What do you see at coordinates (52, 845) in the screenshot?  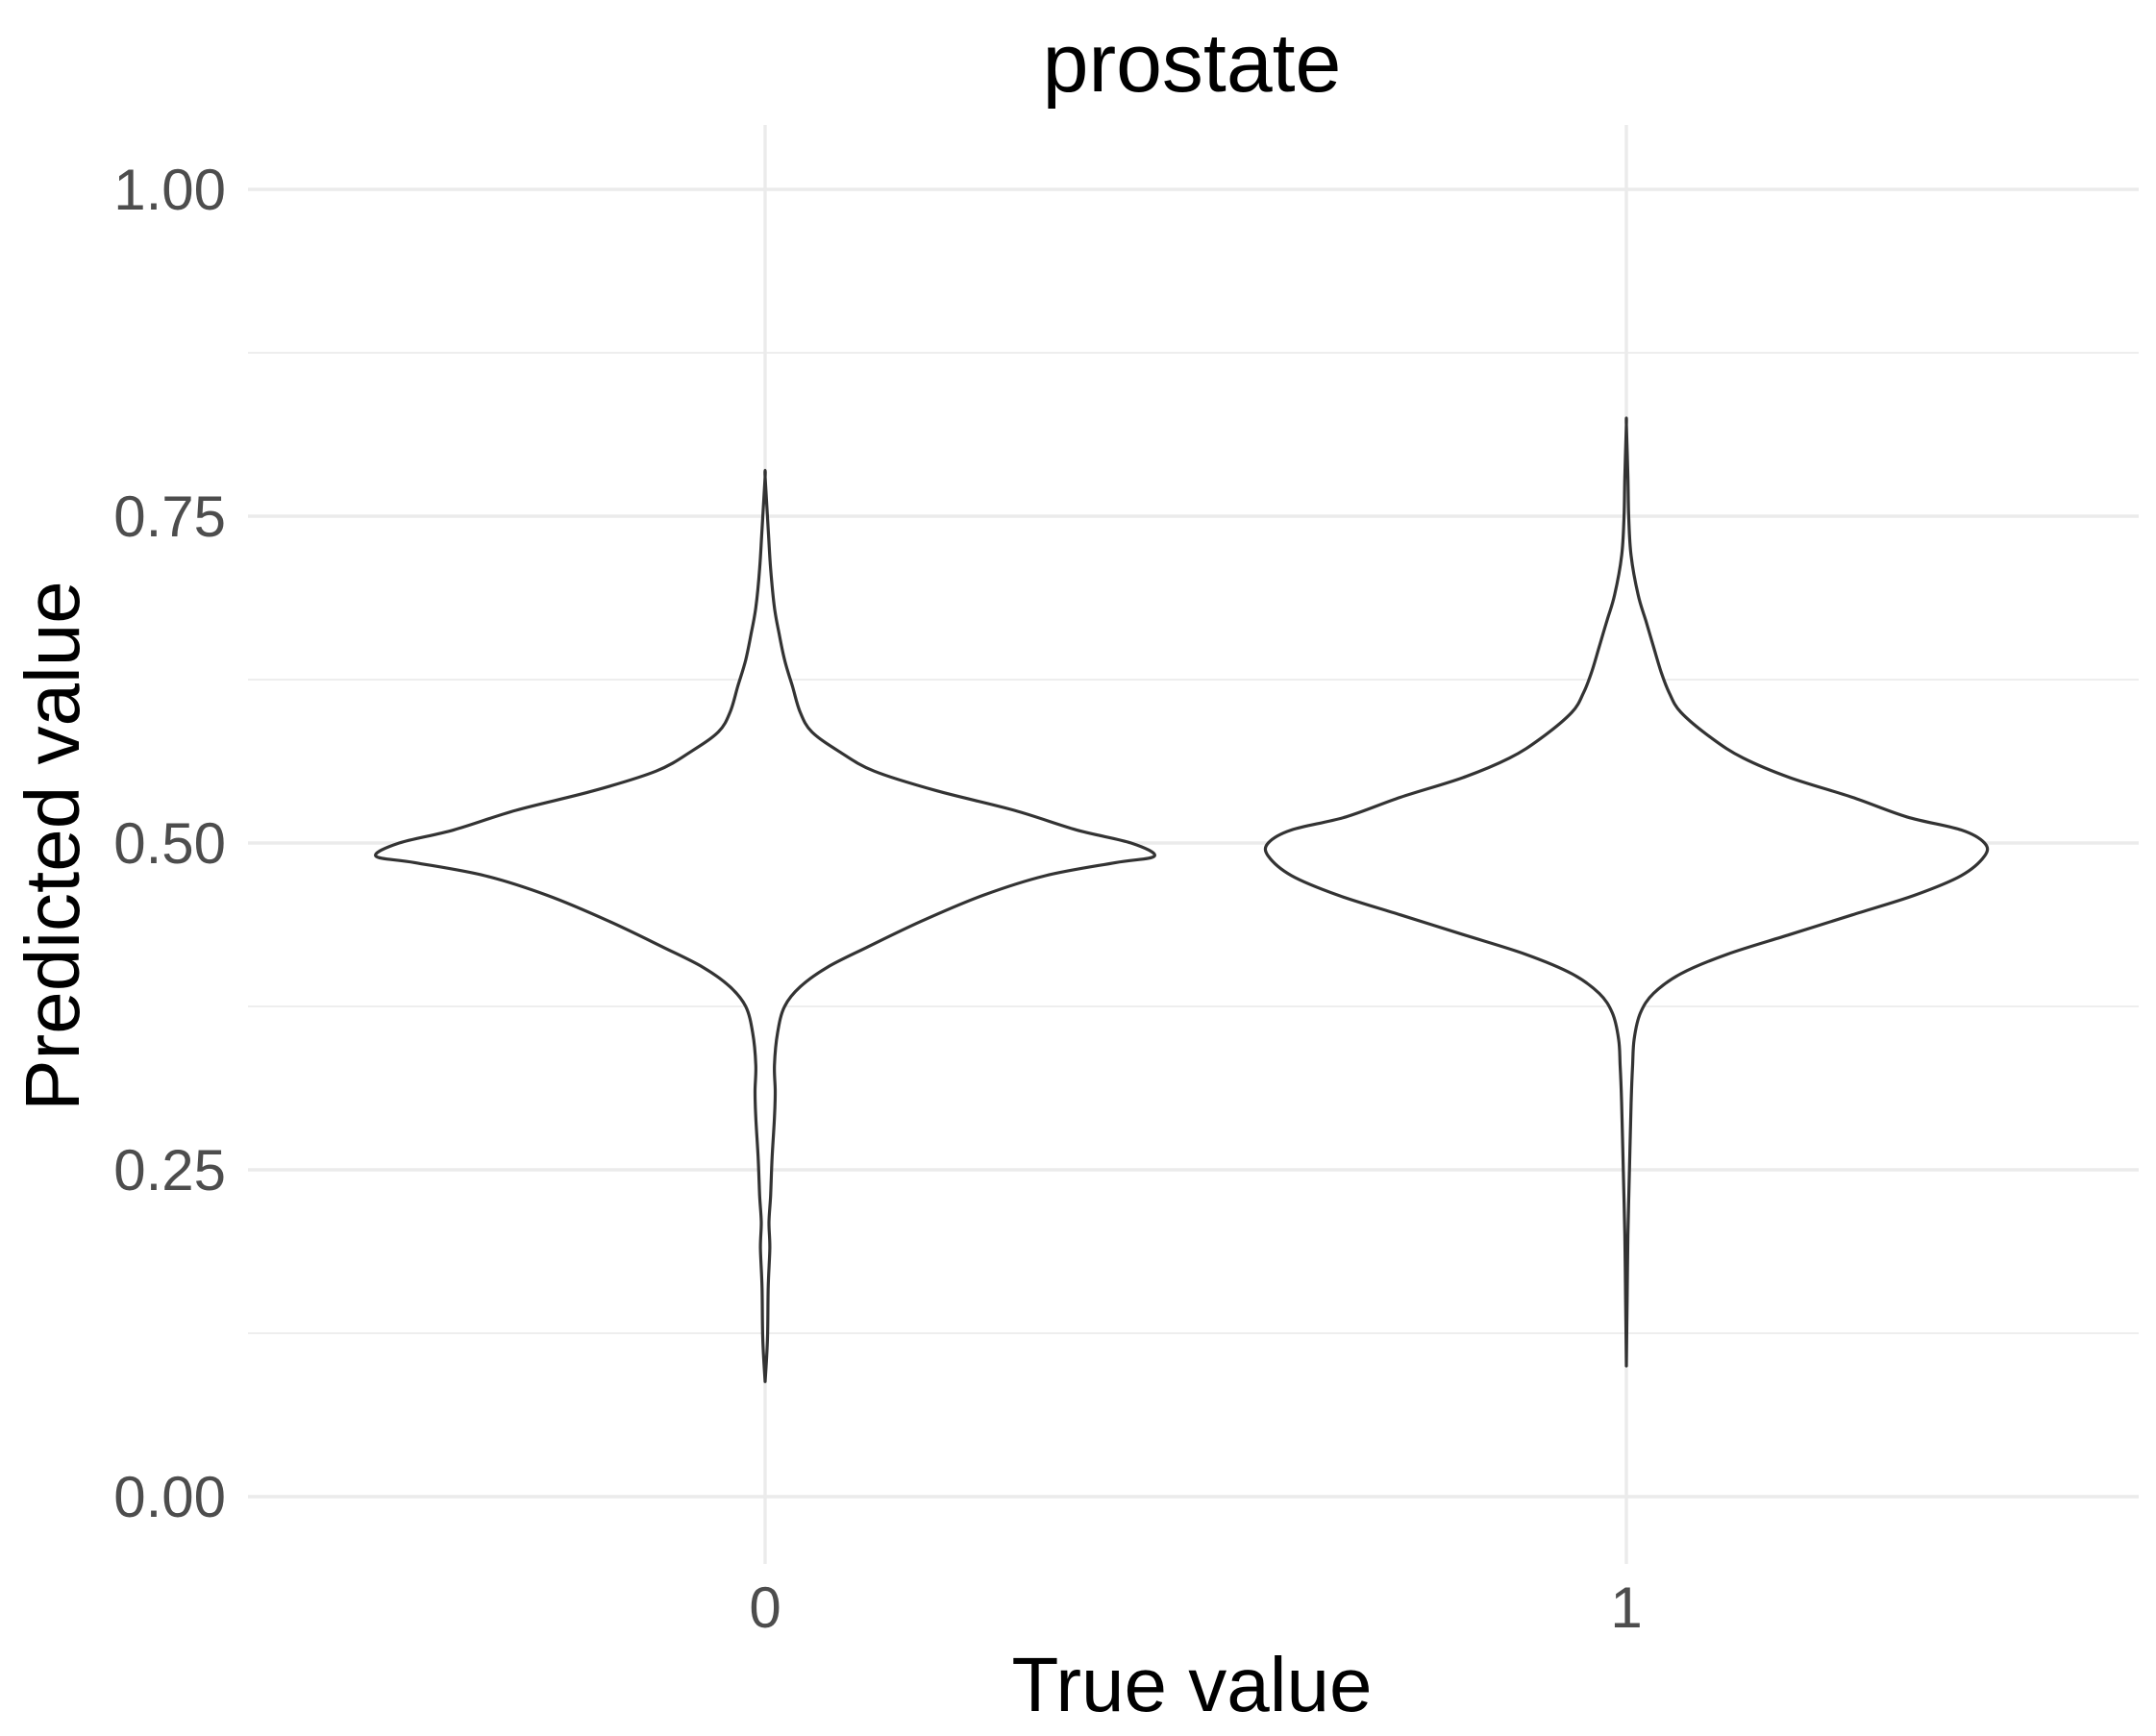 I see `y-axis-title: Predicted value` at bounding box center [52, 845].